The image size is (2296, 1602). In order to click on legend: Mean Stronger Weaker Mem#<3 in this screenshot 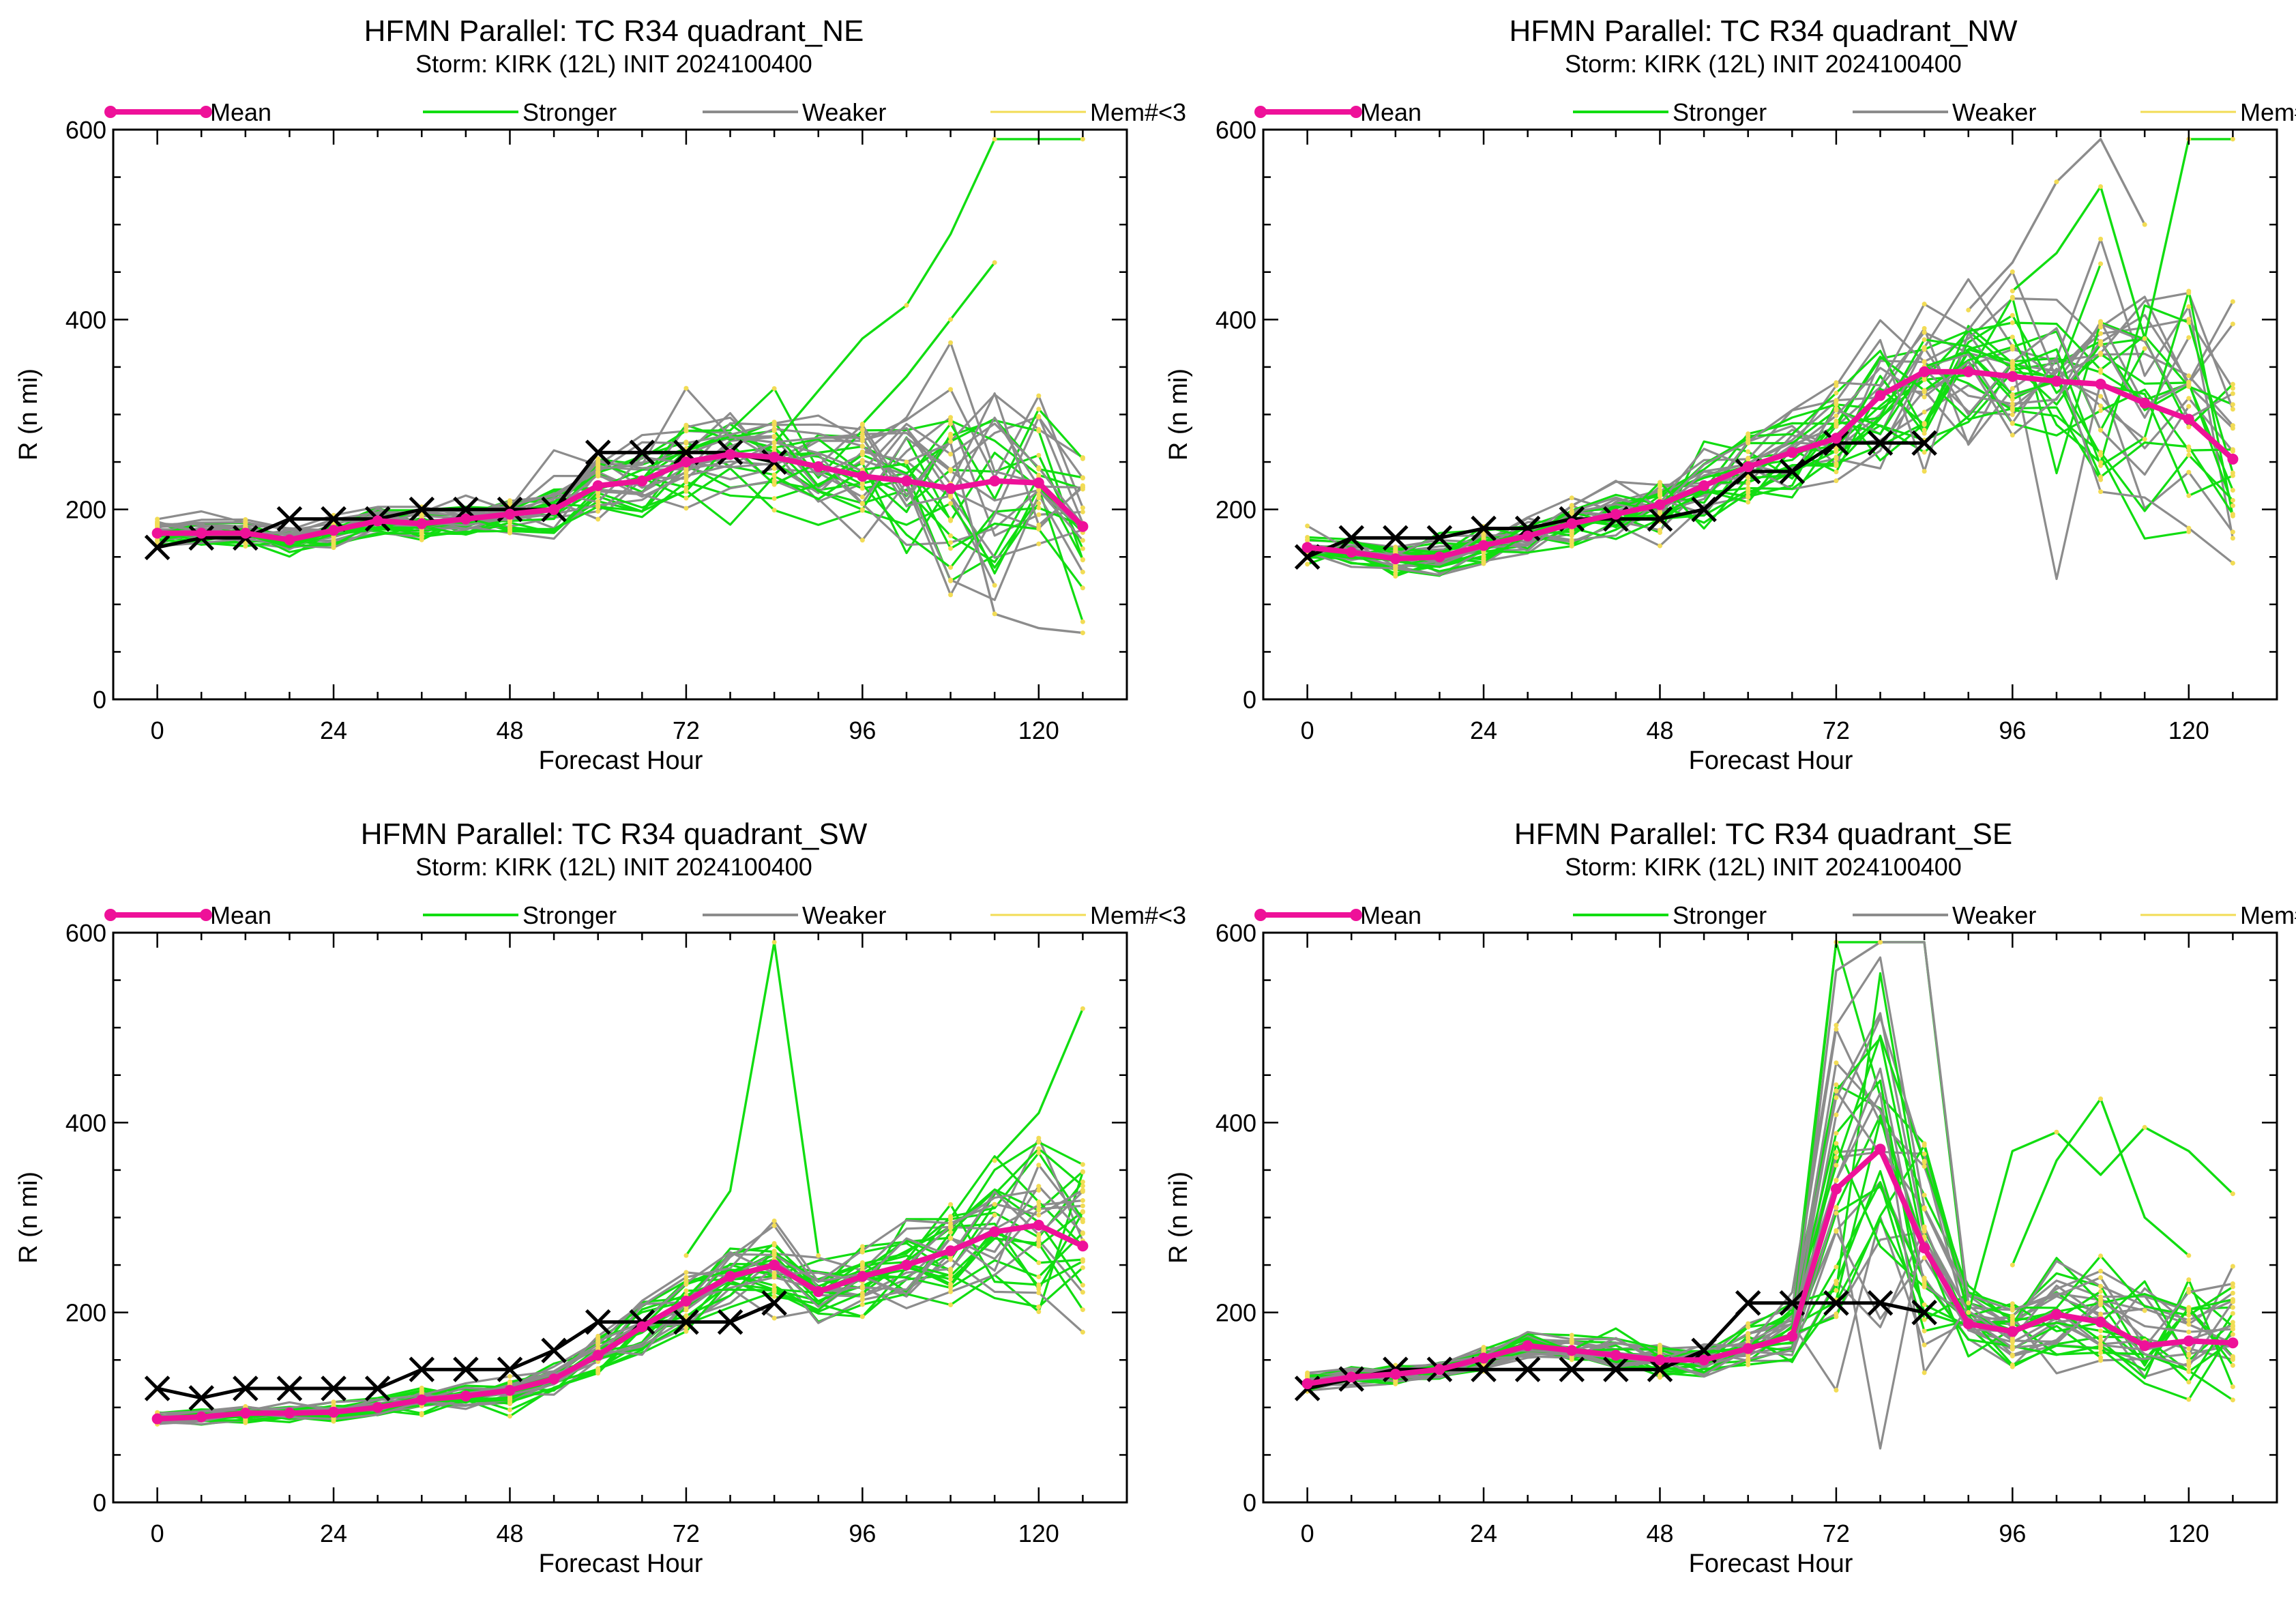, I will do `click(645, 915)`.